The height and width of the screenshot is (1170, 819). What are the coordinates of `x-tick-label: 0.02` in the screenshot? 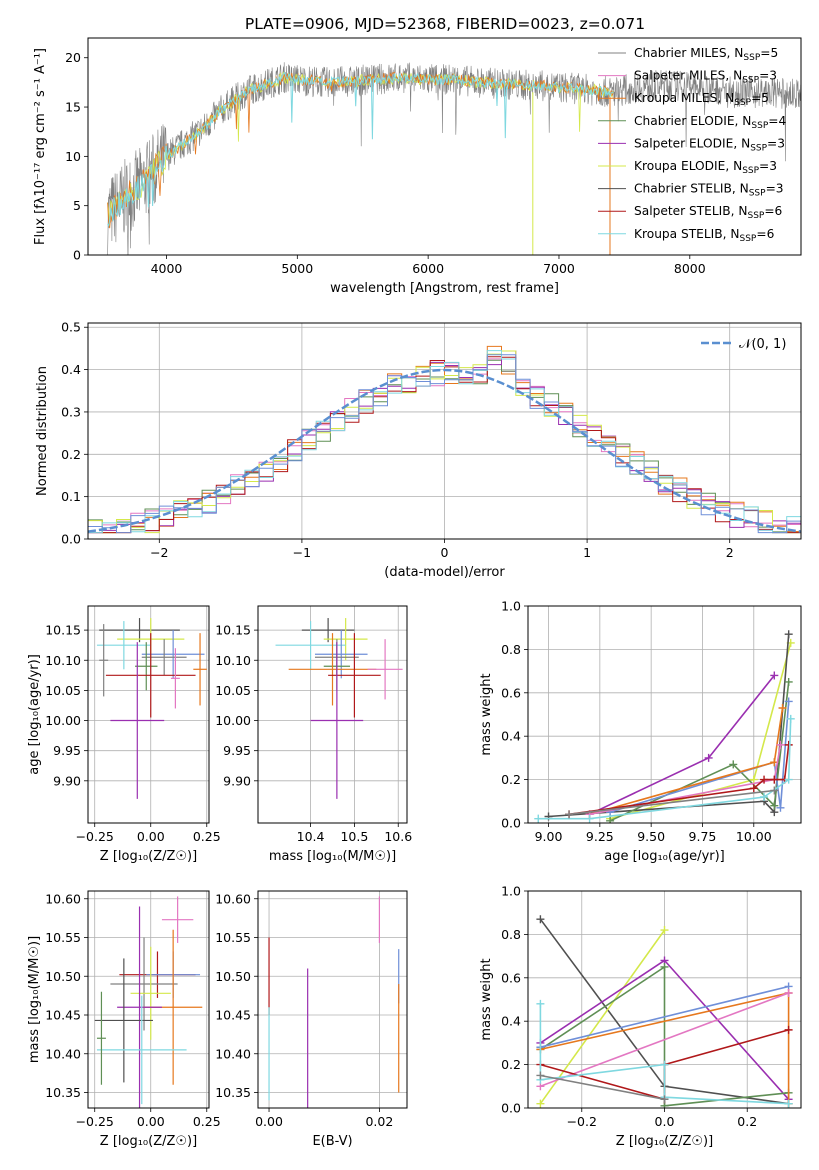 It's located at (379, 1121).